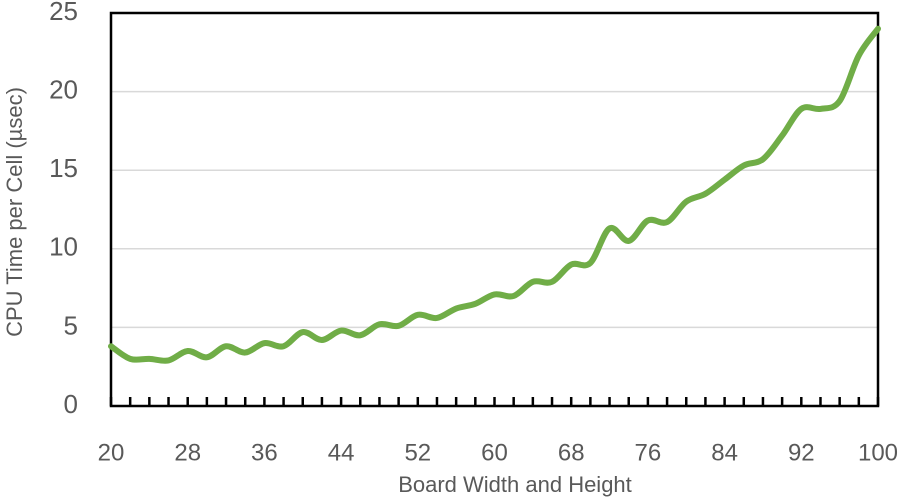 This screenshot has width=905, height=500. I want to click on x-tick-label: 20, so click(111, 452).